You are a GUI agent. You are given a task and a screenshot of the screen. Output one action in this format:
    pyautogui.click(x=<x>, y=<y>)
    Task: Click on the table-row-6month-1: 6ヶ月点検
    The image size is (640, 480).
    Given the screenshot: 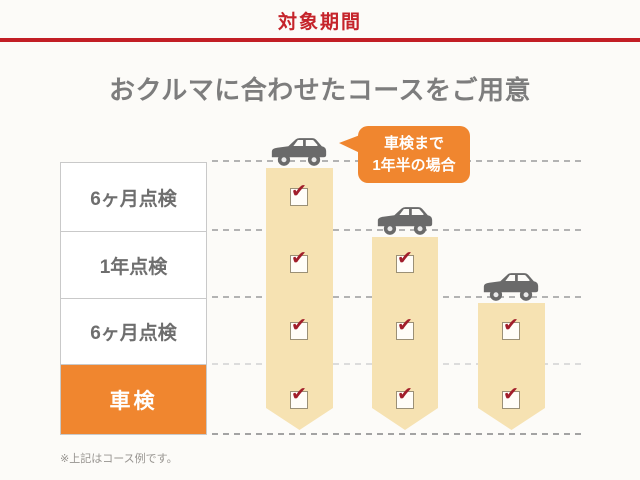 What is the action you would take?
    pyautogui.click(x=133, y=199)
    